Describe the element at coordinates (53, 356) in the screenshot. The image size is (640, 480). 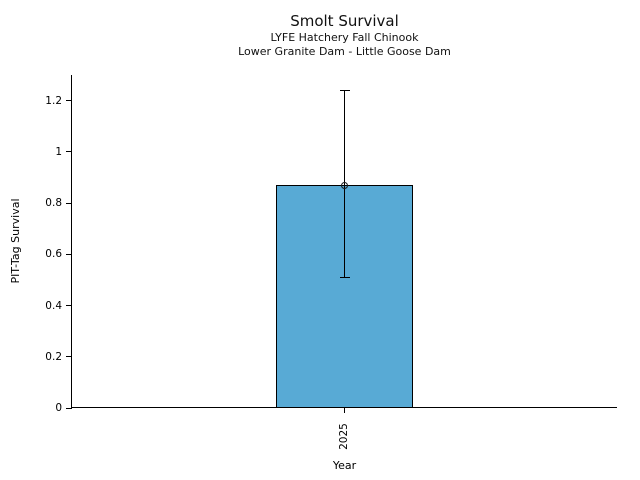
I see `y-tick-label: 0.2` at that location.